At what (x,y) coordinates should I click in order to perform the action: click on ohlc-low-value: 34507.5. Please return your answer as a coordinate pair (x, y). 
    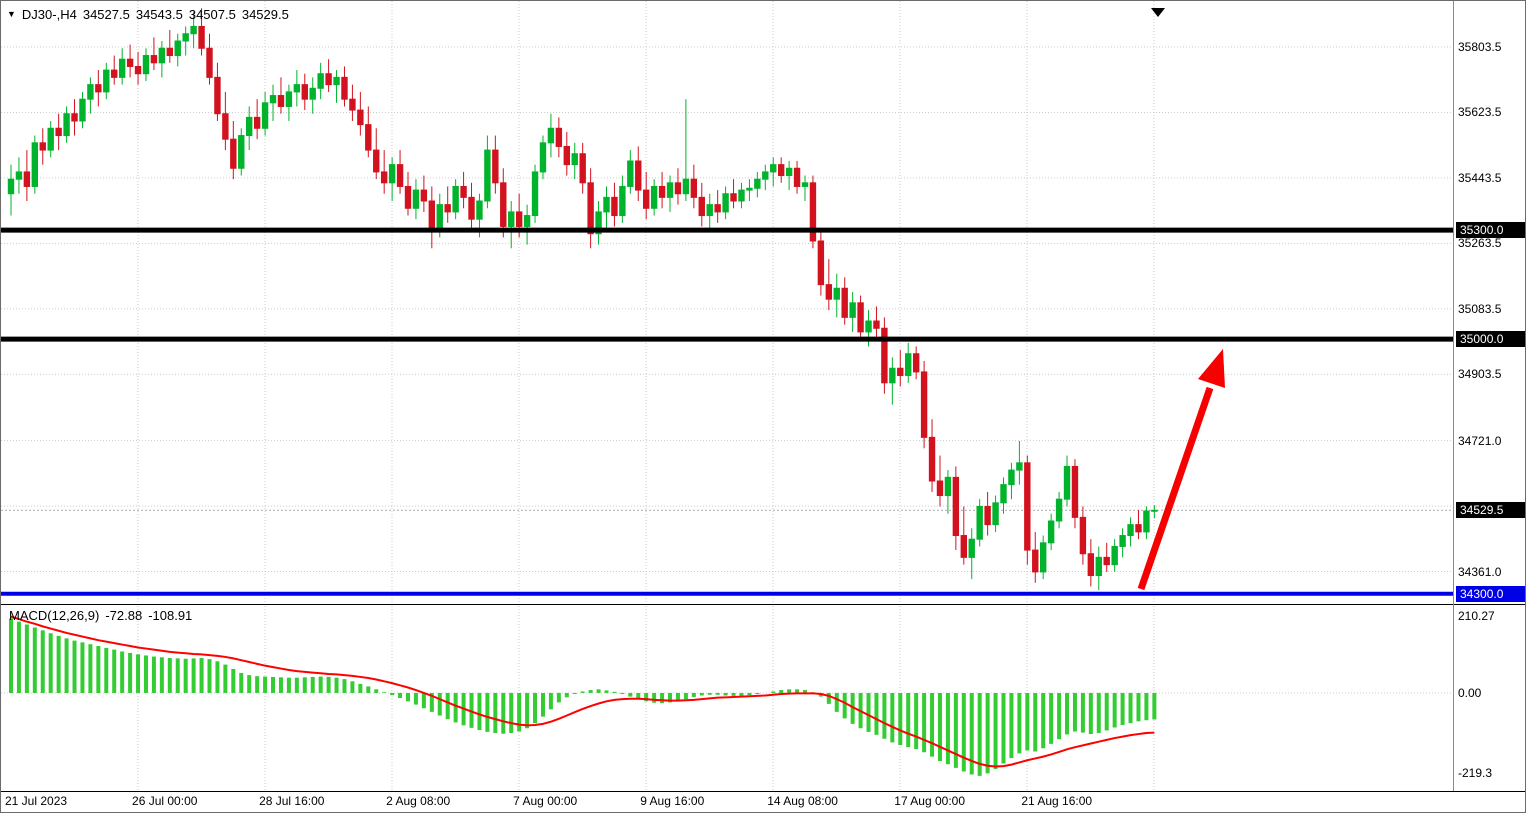
    Looking at the image, I should click on (212, 14).